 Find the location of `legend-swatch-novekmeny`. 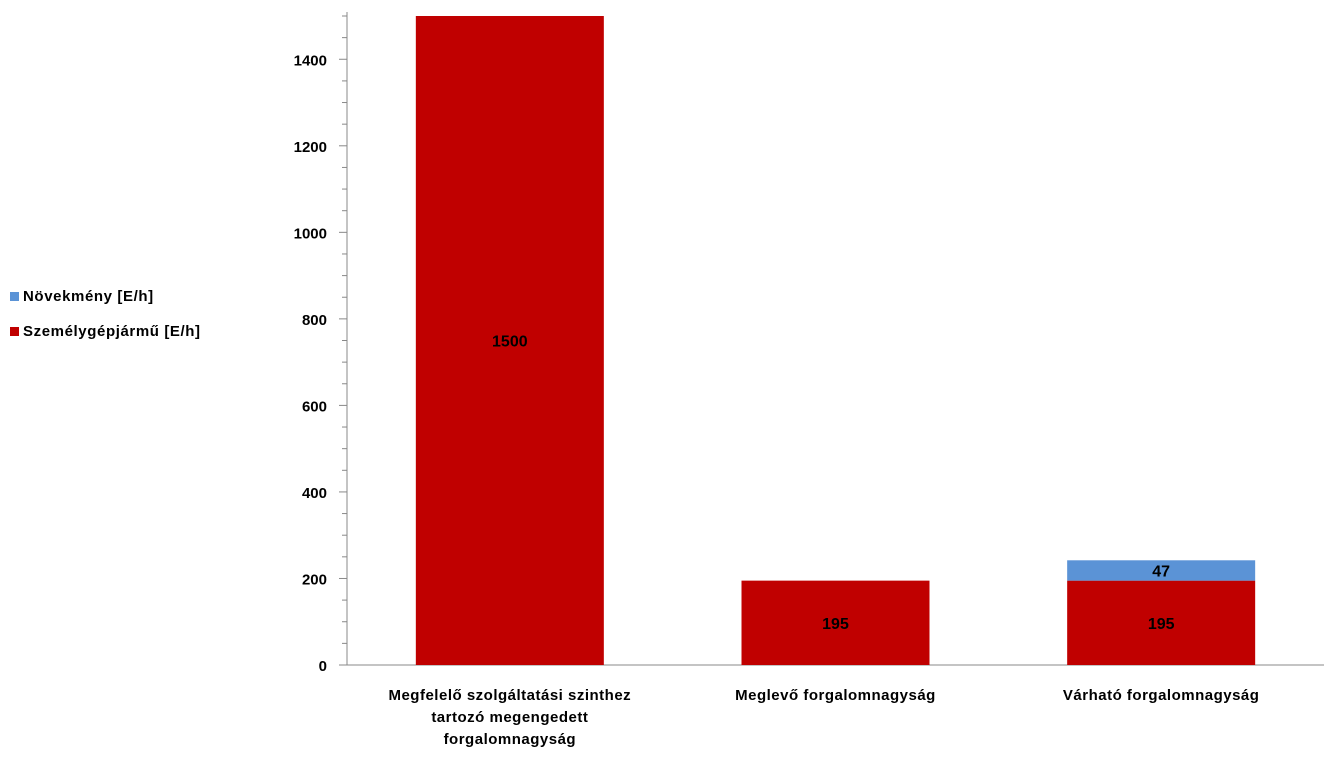

legend-swatch-novekmeny is located at coordinates (14, 296).